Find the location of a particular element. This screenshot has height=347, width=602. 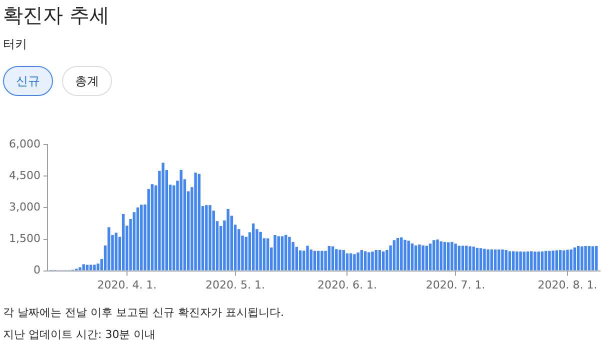

text: 신규 is located at coordinates (28, 81).